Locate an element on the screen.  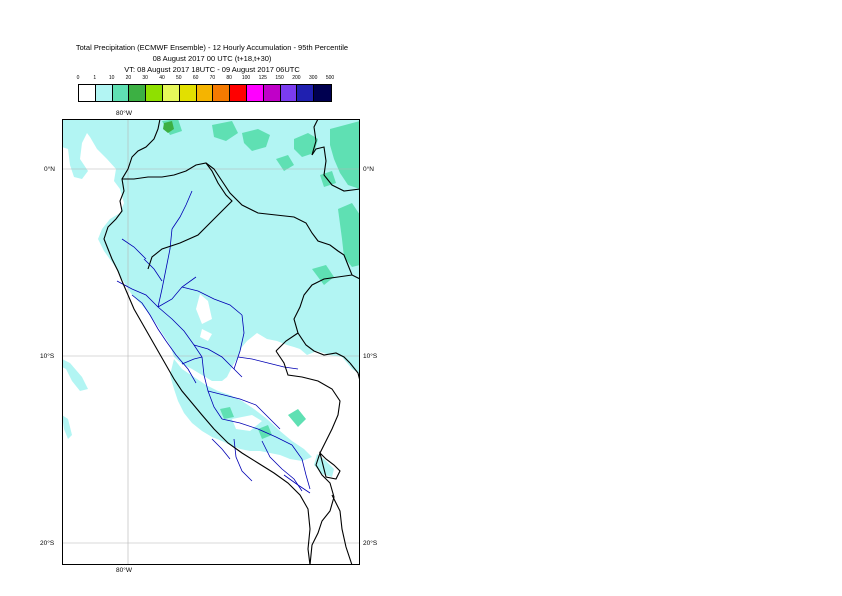
lat-label-left-0: 0°N is located at coordinates (49, 169).